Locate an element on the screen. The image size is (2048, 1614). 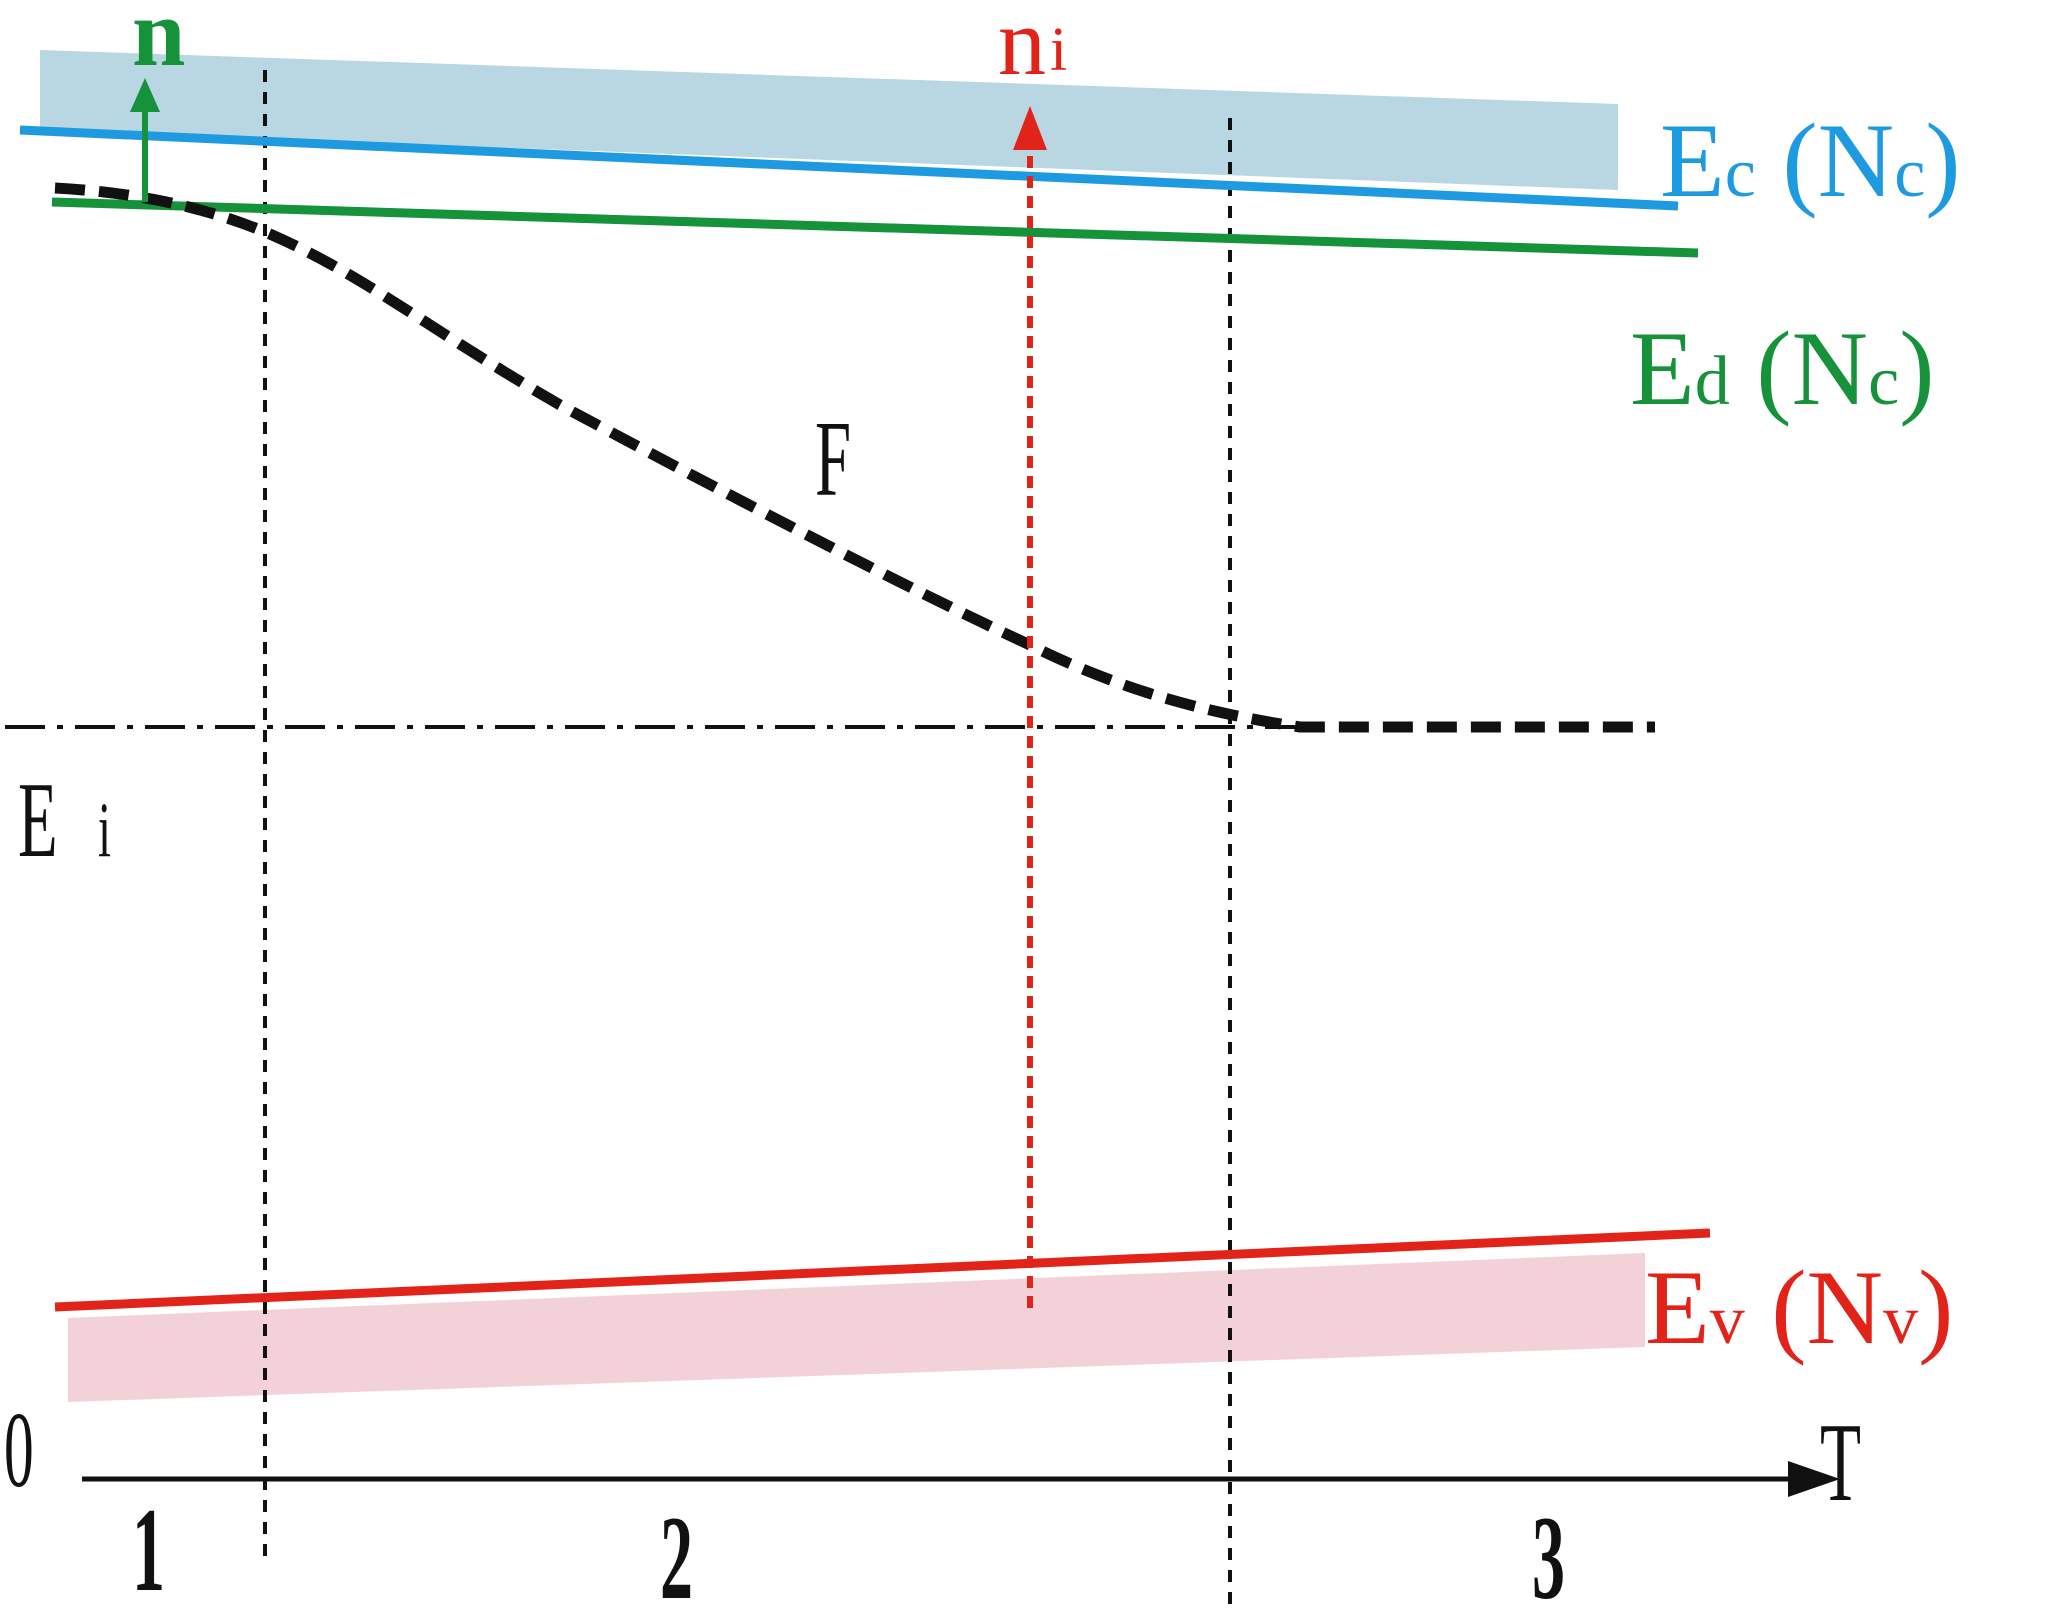
ni-subscript: i is located at coordinates (1058, 50).